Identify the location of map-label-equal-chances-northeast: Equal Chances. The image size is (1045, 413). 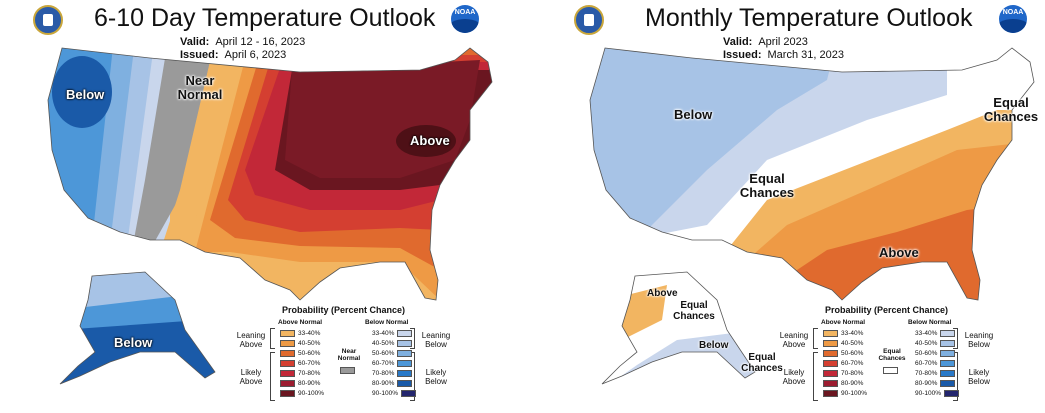
(1011, 109).